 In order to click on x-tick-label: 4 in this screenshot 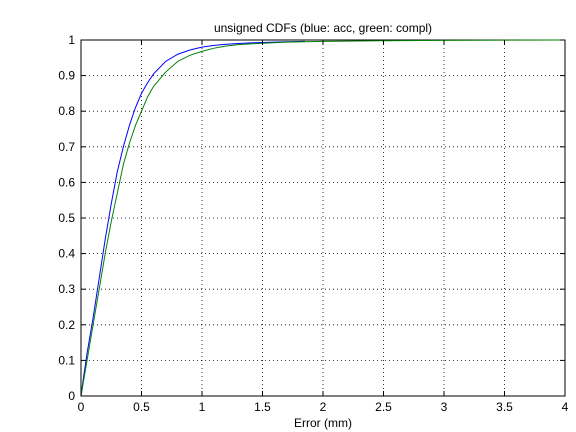, I will do `click(565, 407)`.